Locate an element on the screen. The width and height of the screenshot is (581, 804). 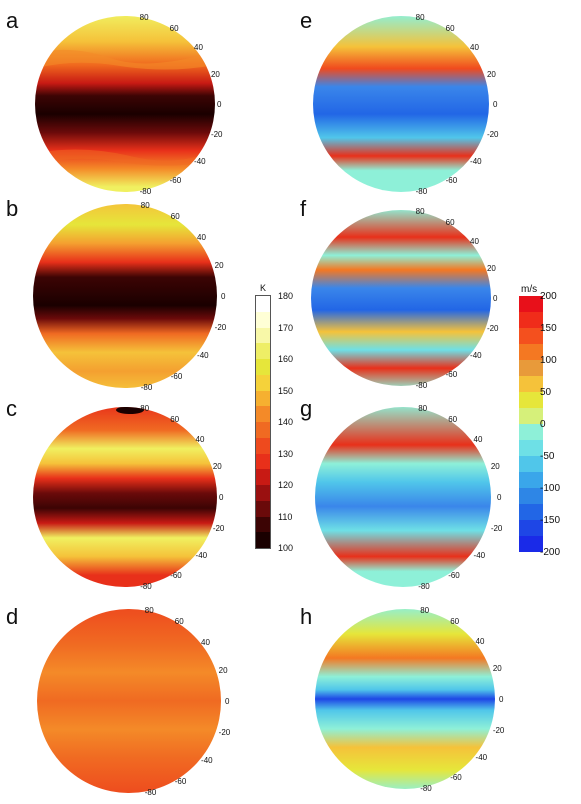
globe-h is located at coordinates (405, 699).